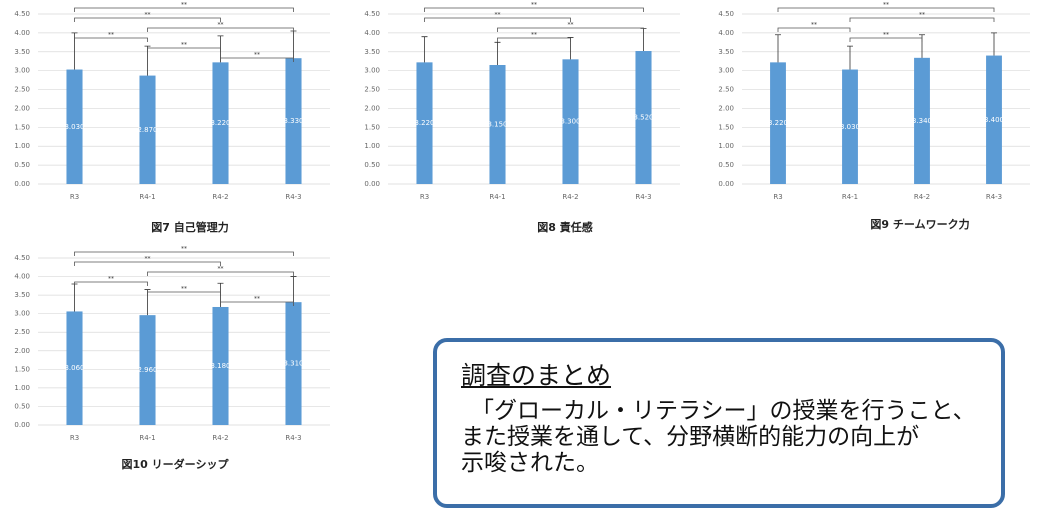 The height and width of the screenshot is (508, 1037). Describe the element at coordinates (564, 227) in the screenshot. I see `chart-title: 図8 責任感` at that location.